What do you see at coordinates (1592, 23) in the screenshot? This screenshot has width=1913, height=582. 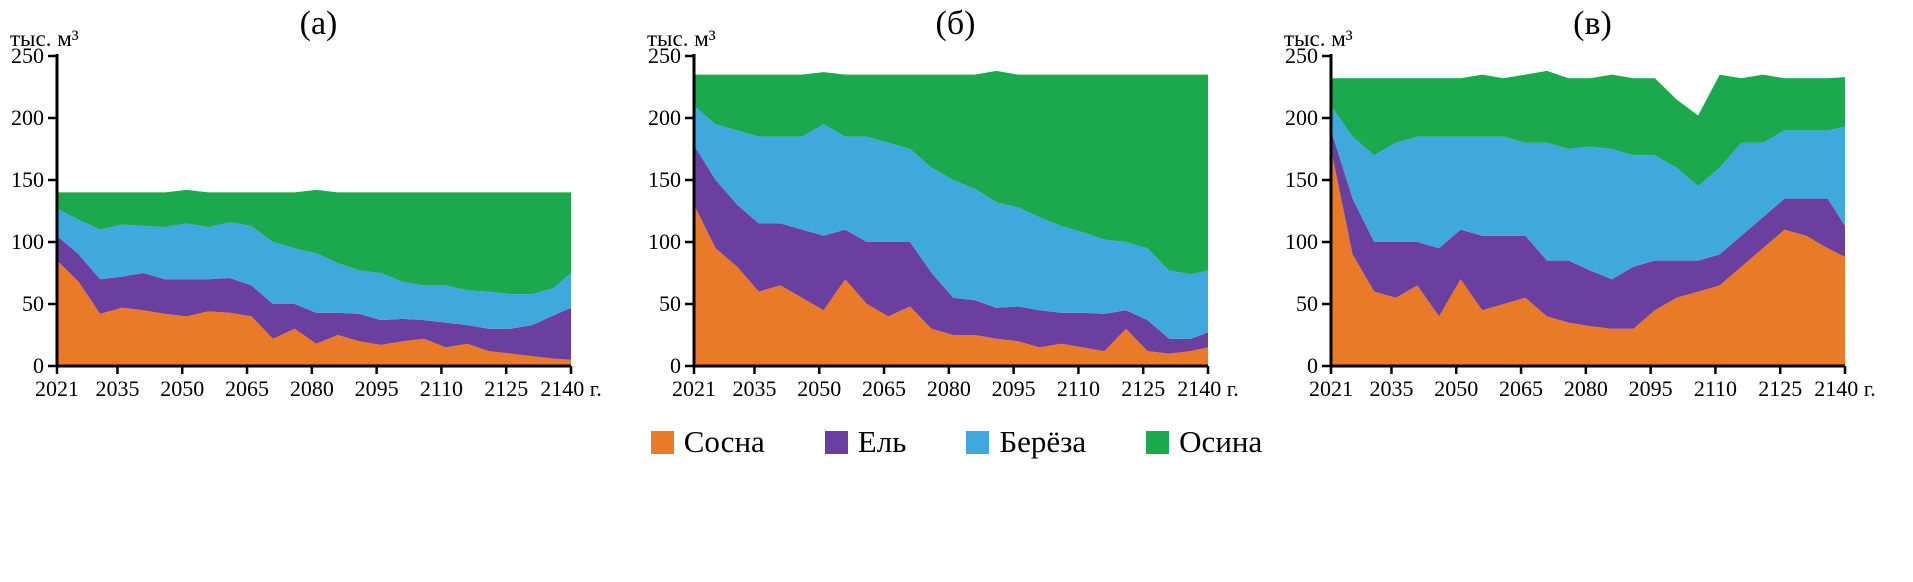 I see `chart-title-v: (в)` at bounding box center [1592, 23].